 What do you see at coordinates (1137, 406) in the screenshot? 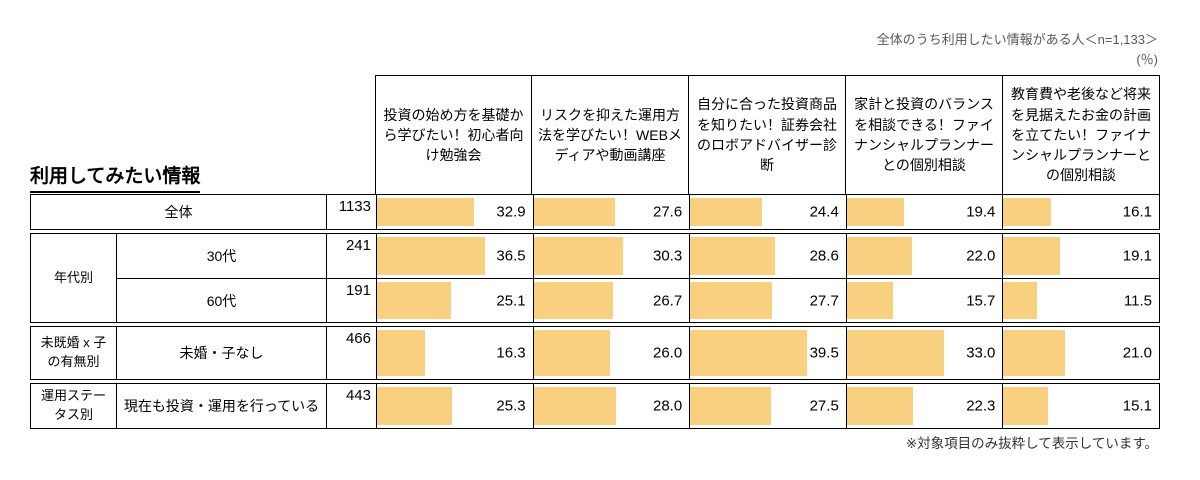
I see `value-label: 15.1` at bounding box center [1137, 406].